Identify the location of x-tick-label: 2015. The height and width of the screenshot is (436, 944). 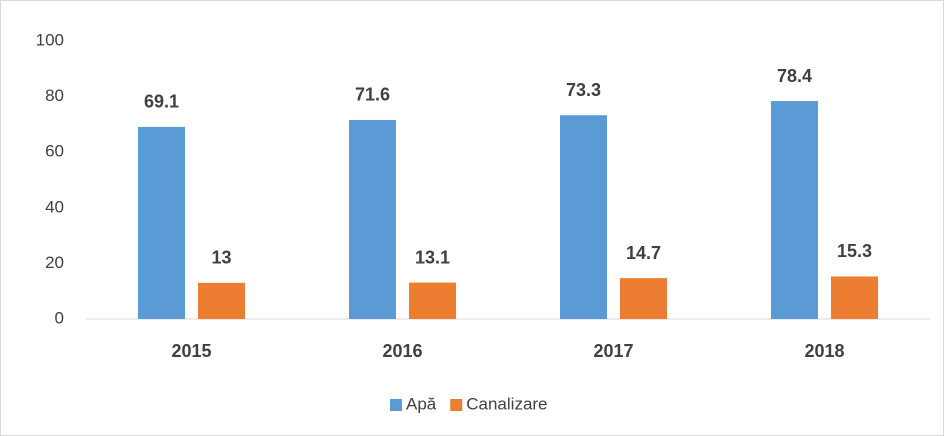
(191, 351).